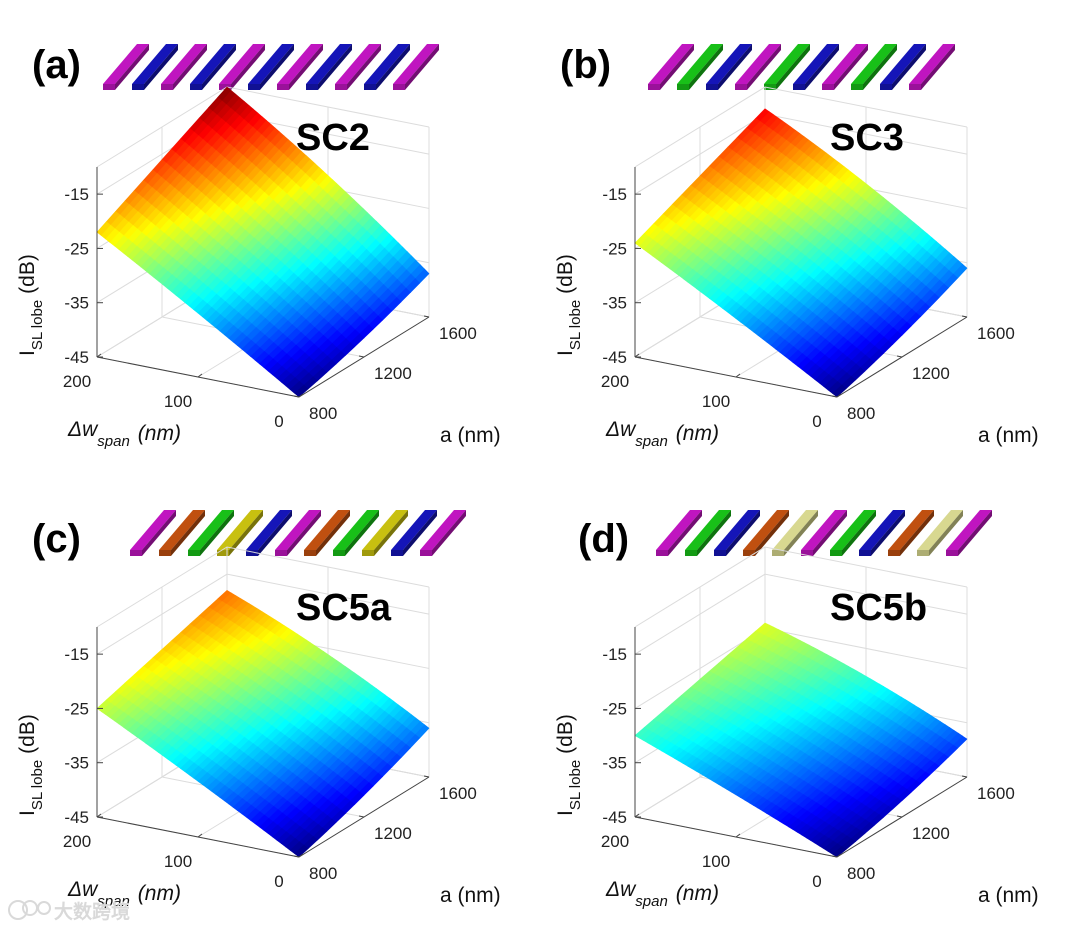  Describe the element at coordinates (69, 911) in the screenshot. I see `watermark: 大数跨境` at that location.